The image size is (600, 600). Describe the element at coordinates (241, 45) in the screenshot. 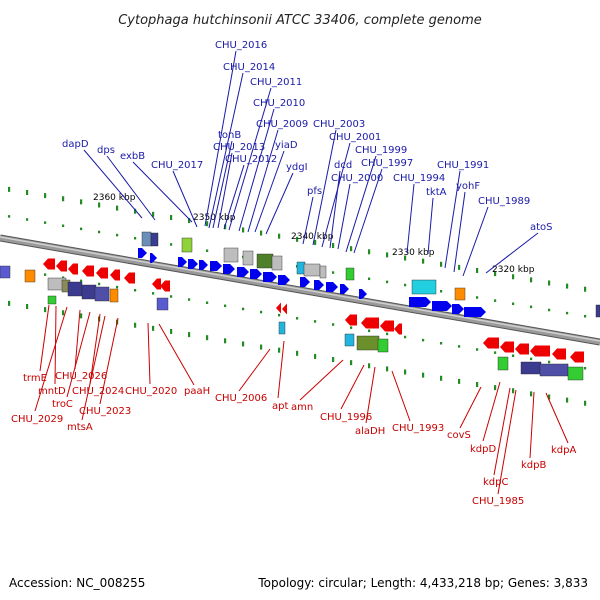

I see `gene-label-CHU_2016: CHU_2016` at that location.